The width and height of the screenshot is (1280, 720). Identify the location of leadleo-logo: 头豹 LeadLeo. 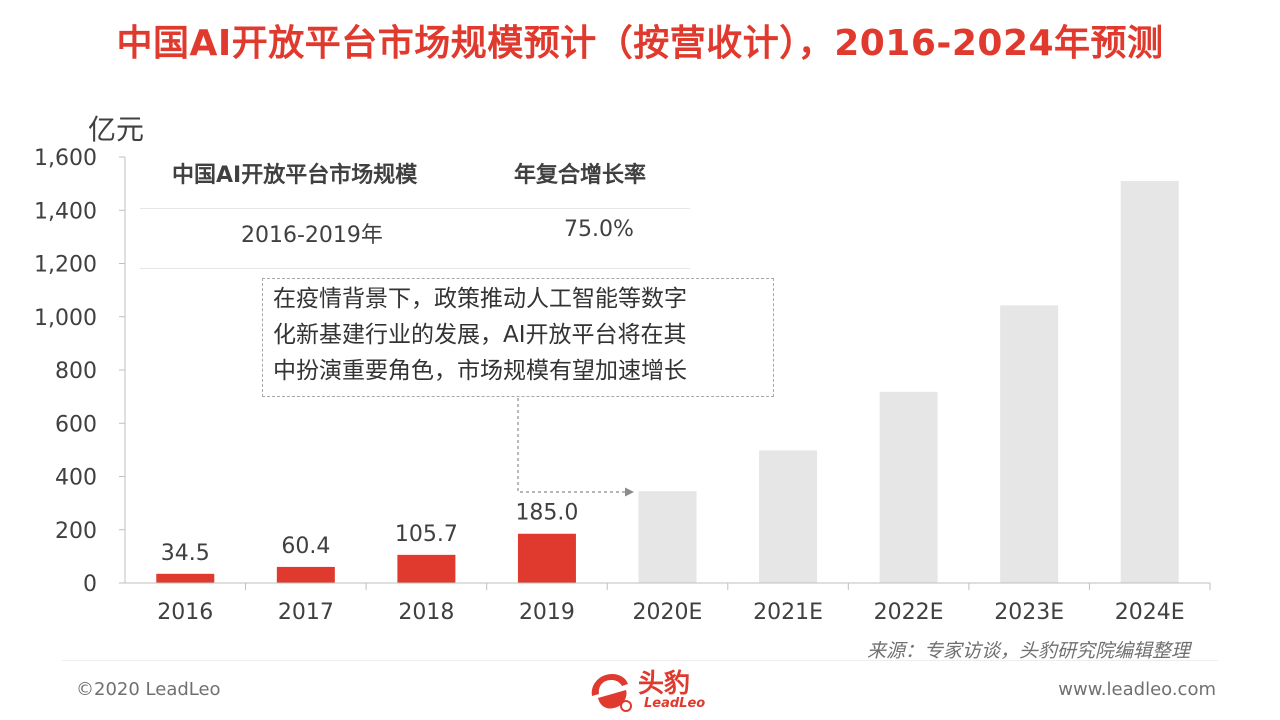
(650, 690).